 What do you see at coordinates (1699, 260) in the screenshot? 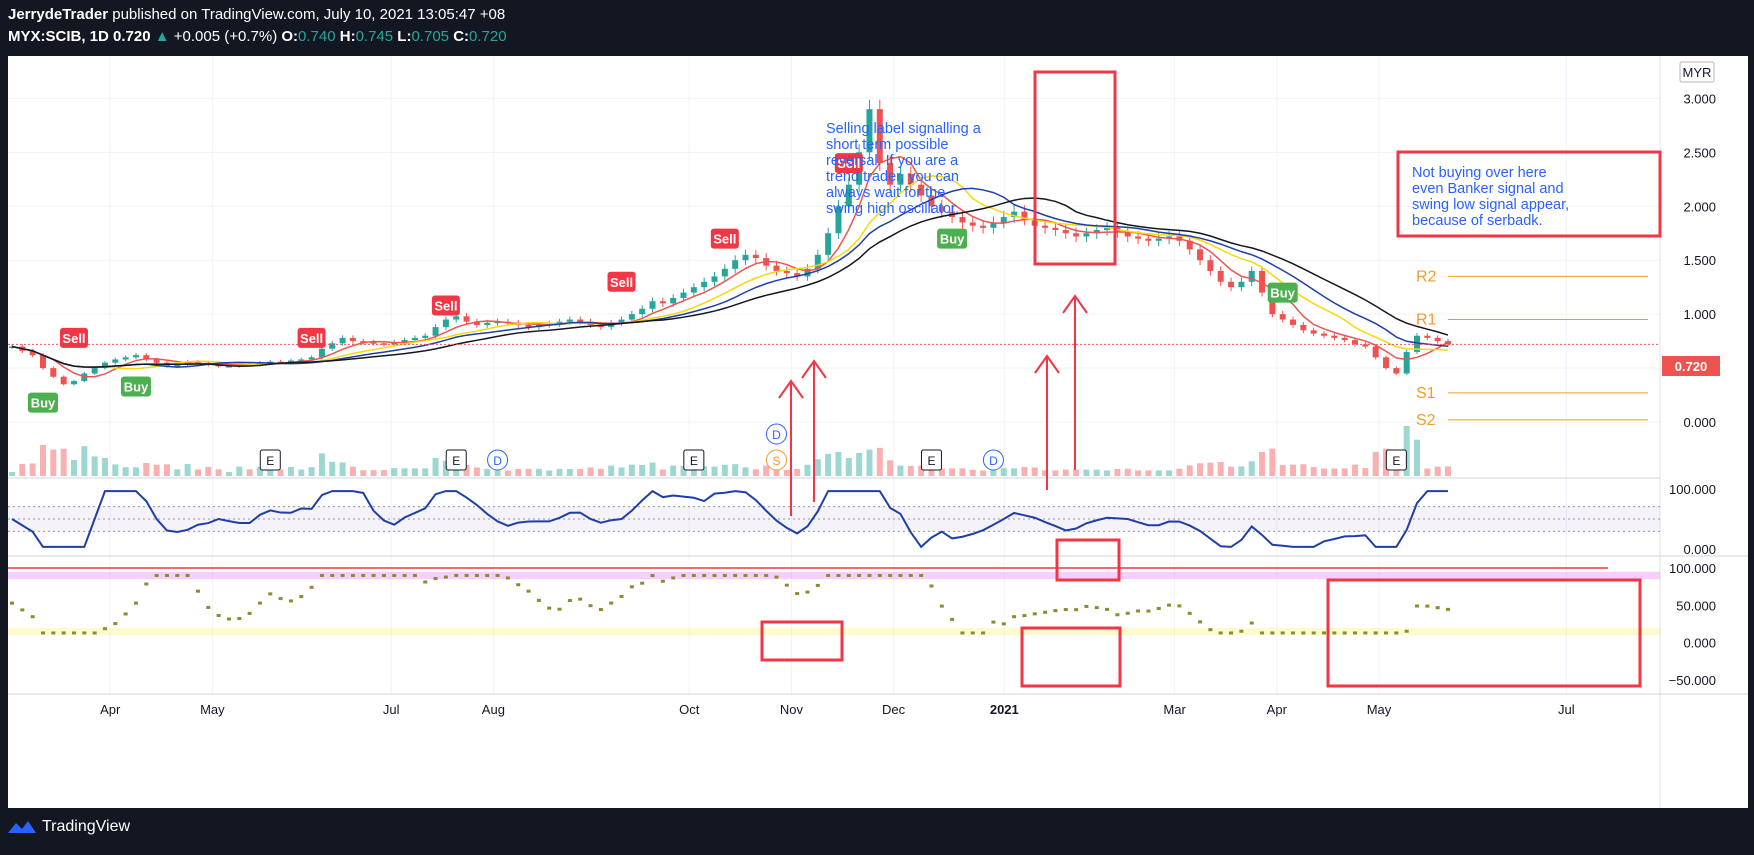
I see `price-tick-label: 1.500` at bounding box center [1699, 260].